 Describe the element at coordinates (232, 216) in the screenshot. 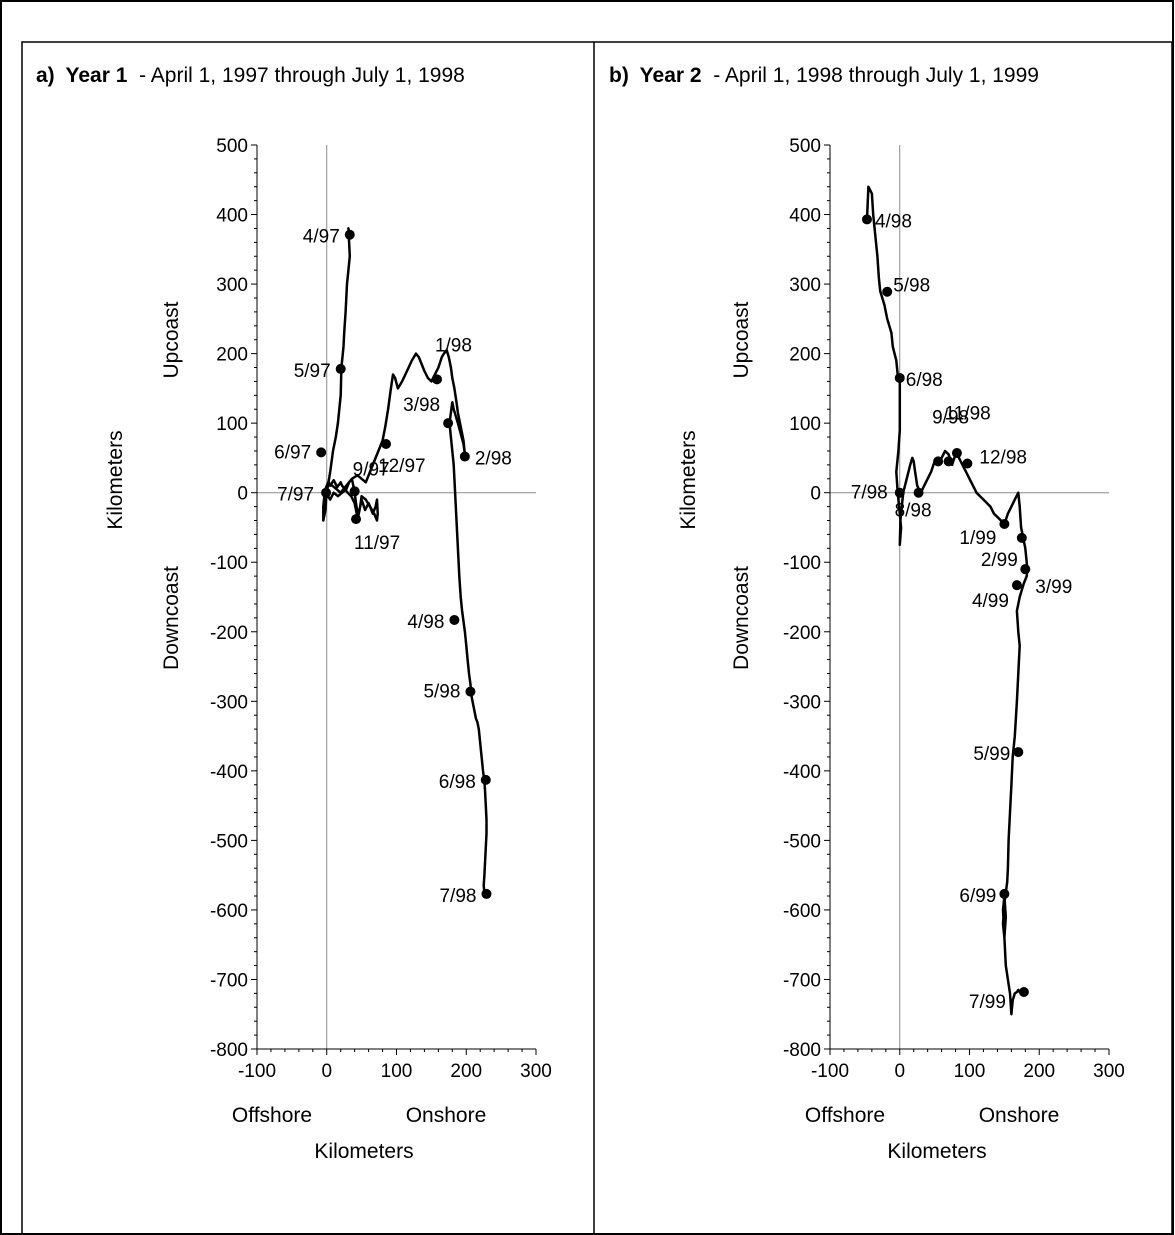

I see `y-tick-label: 400` at that location.